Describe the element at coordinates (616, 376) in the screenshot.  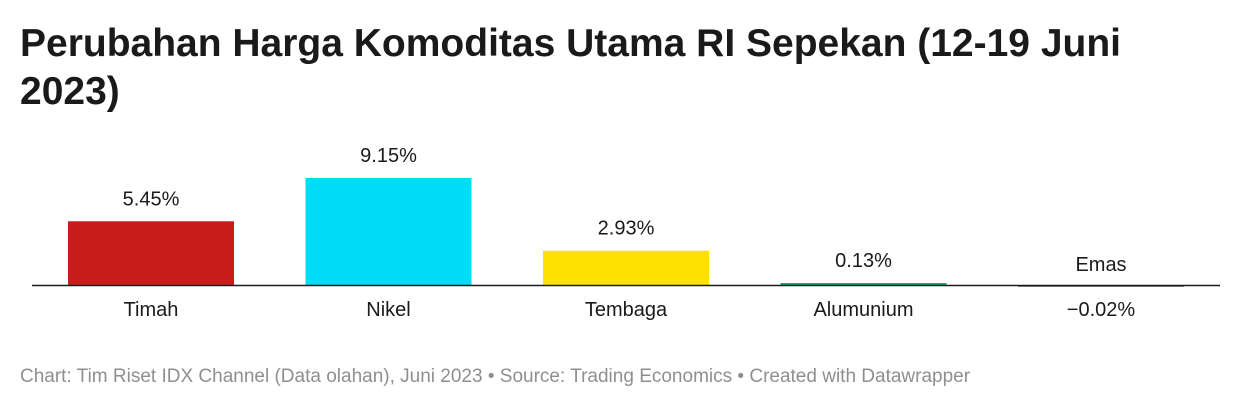
I see `footer-source: Source: Trading Economics` at that location.